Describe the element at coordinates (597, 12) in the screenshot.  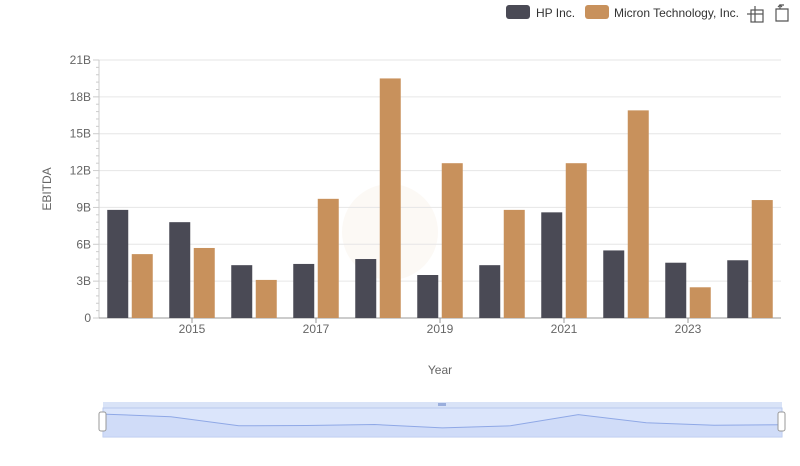
I see `legend-swatch-micron` at that location.